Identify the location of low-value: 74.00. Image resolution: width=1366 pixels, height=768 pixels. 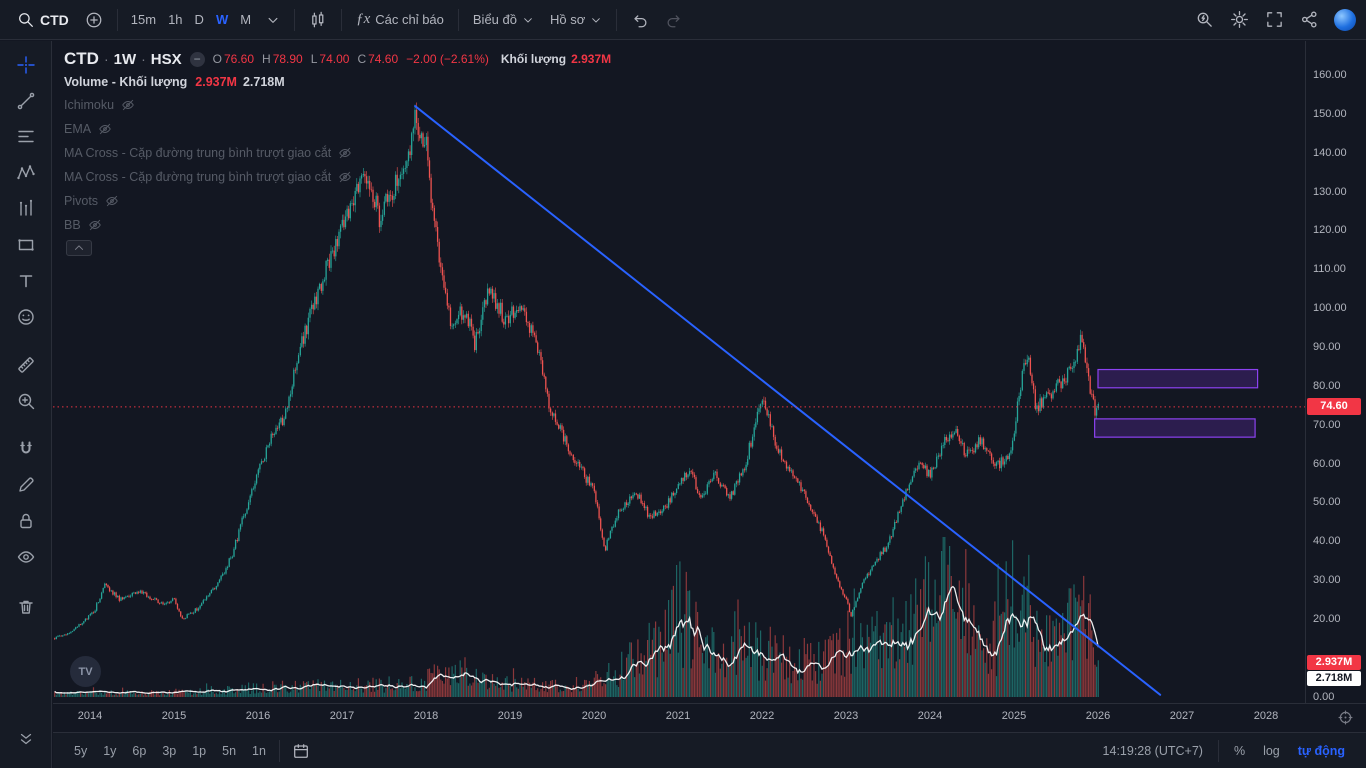
(334, 59).